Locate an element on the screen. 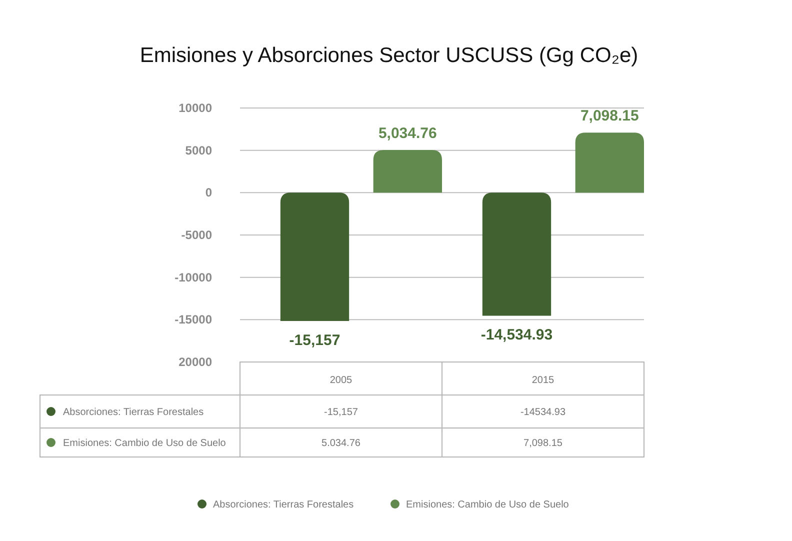  y-tick-label: 10000 is located at coordinates (195, 108).